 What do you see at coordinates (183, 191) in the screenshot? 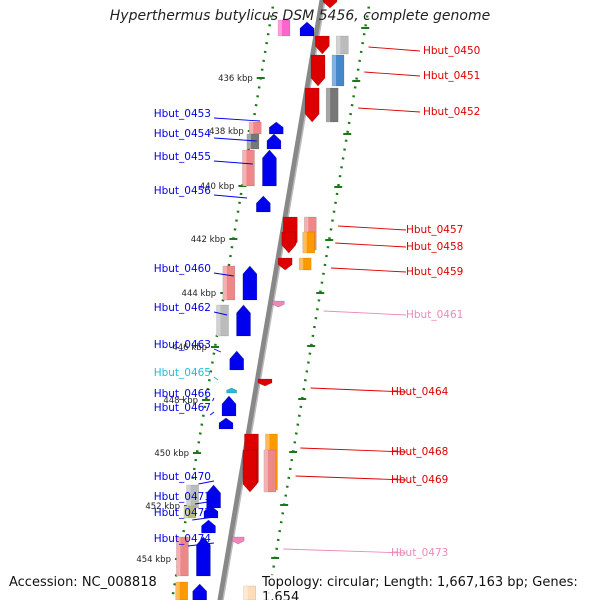
I see `gene-label-forward: Hbut_0456` at bounding box center [183, 191].